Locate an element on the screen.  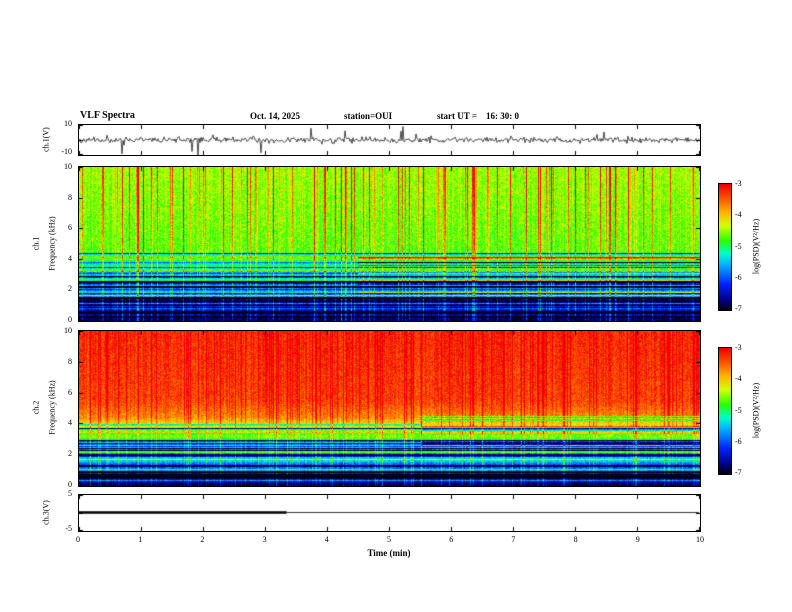
spec2-y-tick-label: 6 is located at coordinates (70, 392).